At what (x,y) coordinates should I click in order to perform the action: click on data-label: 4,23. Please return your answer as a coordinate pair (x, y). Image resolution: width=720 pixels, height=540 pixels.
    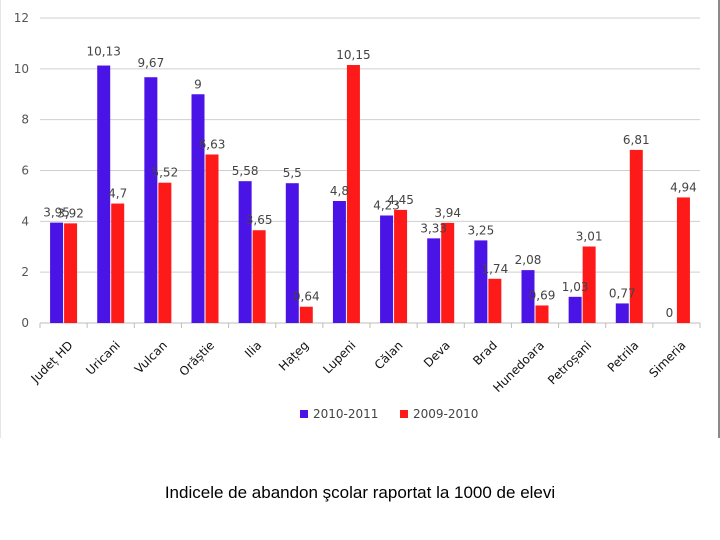
    Looking at the image, I should click on (386, 205).